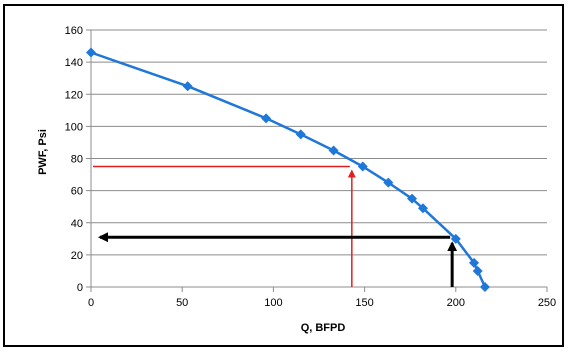  Describe the element at coordinates (77, 224) in the screenshot. I see `y-tick-label: 40` at that location.